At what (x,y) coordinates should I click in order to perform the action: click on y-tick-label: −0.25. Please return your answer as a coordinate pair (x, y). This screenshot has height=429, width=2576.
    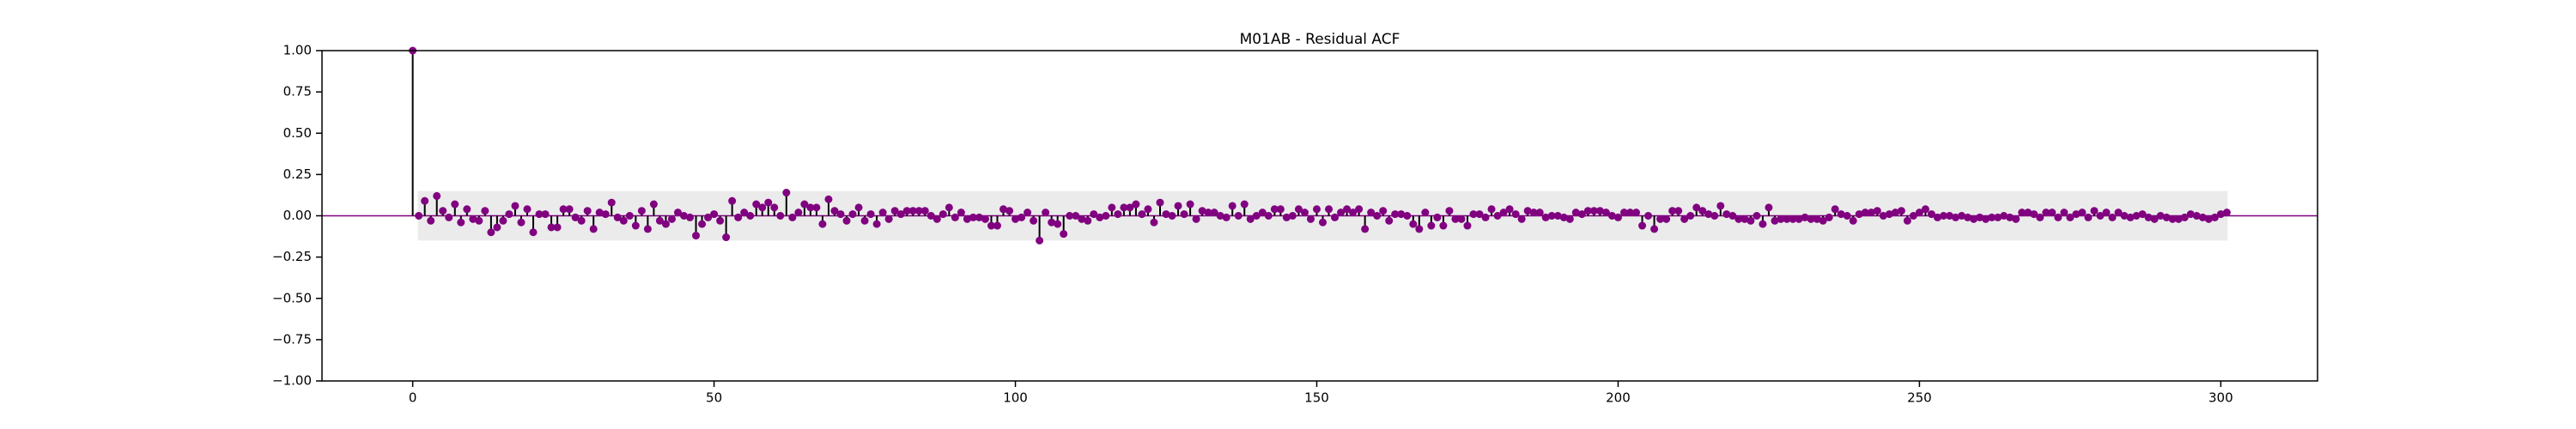
    Looking at the image, I should click on (292, 256).